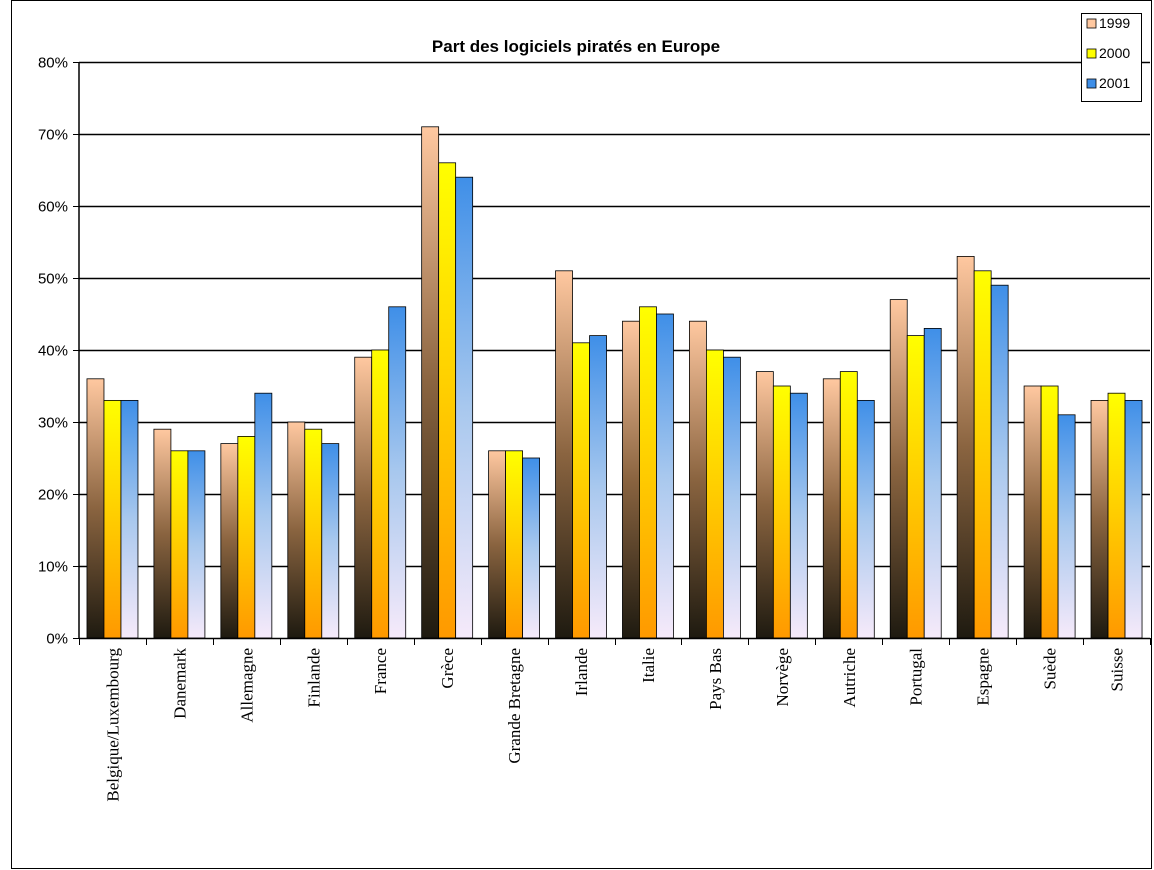 The width and height of the screenshot is (1154, 870). What do you see at coordinates (576, 46) in the screenshot?
I see `chart-title: Part des logiciels piratés en Europe` at bounding box center [576, 46].